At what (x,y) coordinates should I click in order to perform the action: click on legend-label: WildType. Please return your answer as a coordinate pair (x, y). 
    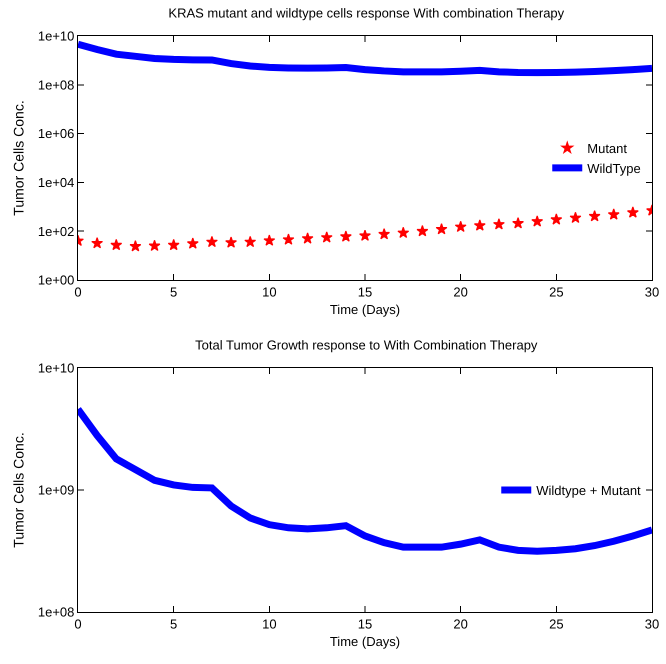
    Looking at the image, I should click on (614, 168).